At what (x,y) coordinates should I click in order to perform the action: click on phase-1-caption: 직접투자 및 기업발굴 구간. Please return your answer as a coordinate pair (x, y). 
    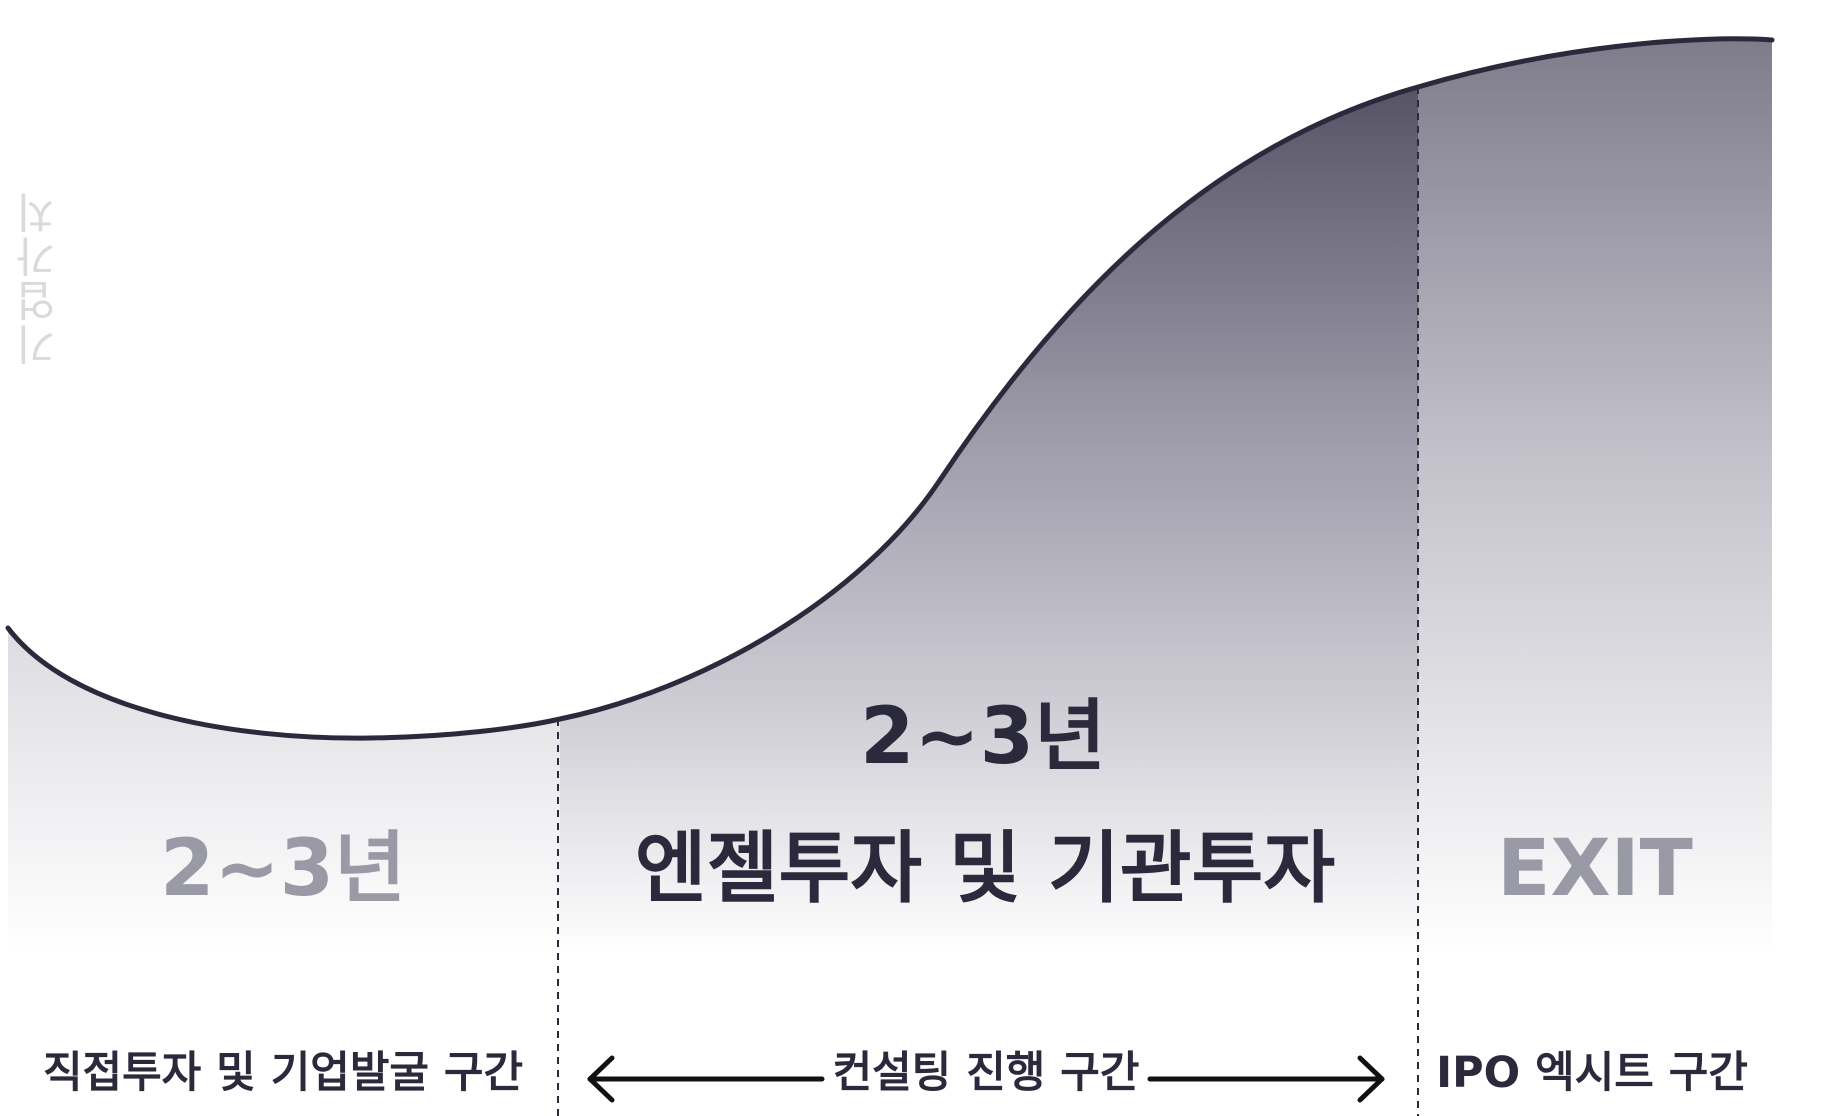
    Looking at the image, I should click on (283, 1073).